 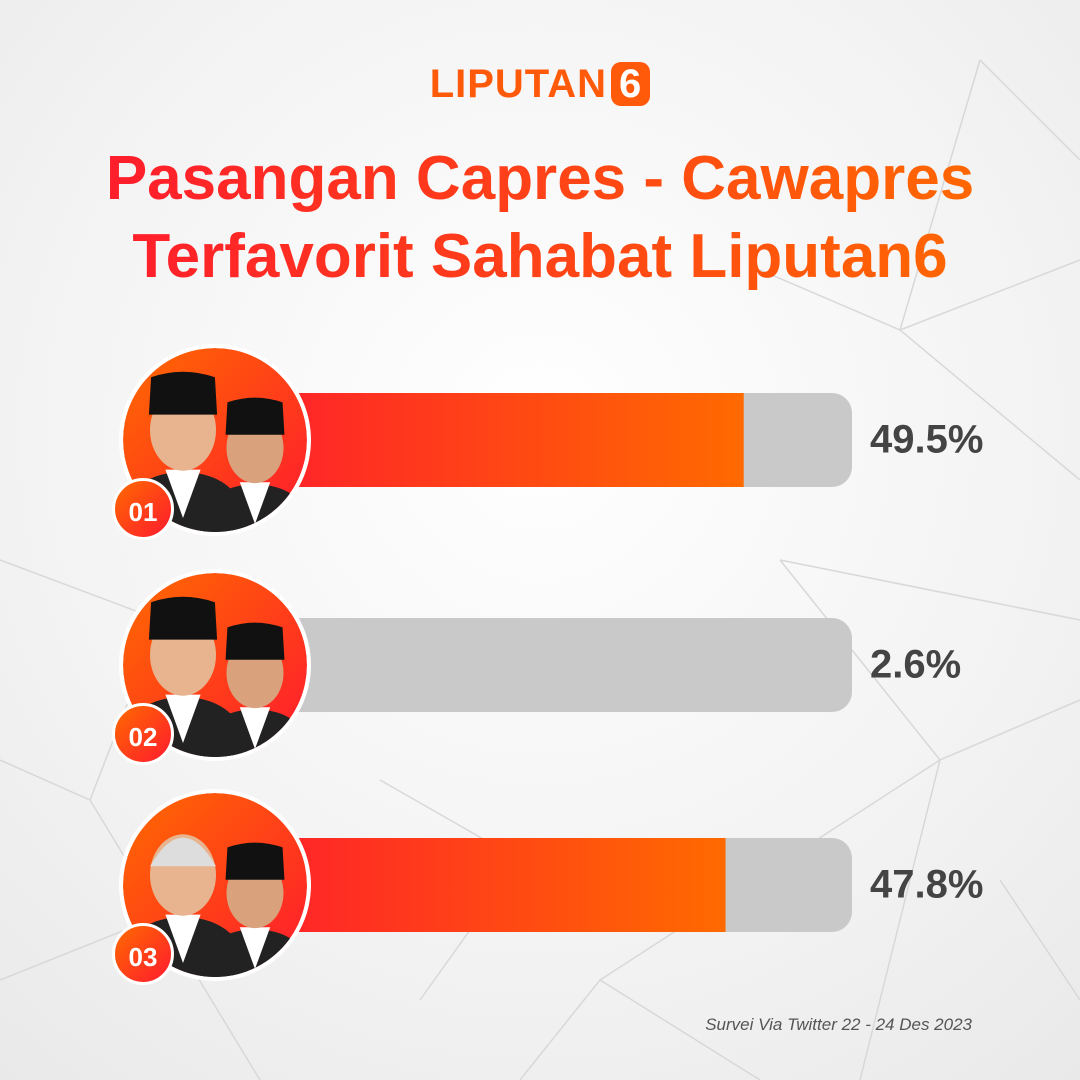 I want to click on value-label: 2.6%, so click(x=916, y=664).